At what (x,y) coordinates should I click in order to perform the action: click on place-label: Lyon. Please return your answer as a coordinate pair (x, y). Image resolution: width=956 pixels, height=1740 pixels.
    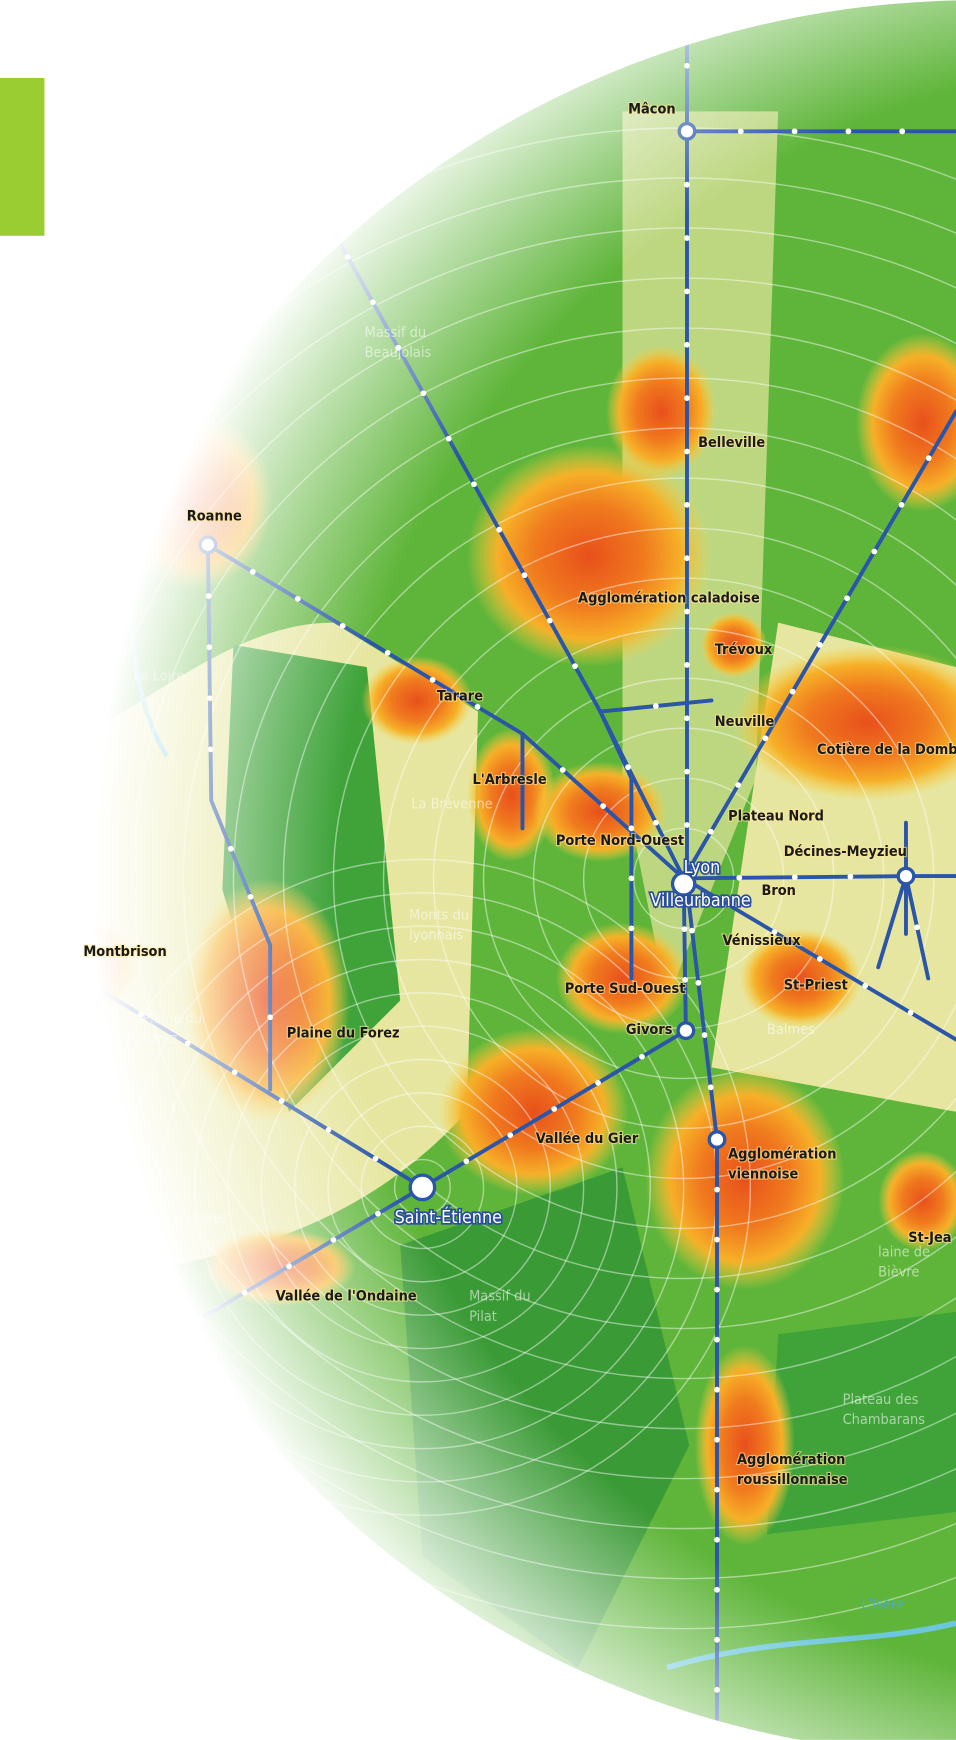
    Looking at the image, I should click on (702, 867).